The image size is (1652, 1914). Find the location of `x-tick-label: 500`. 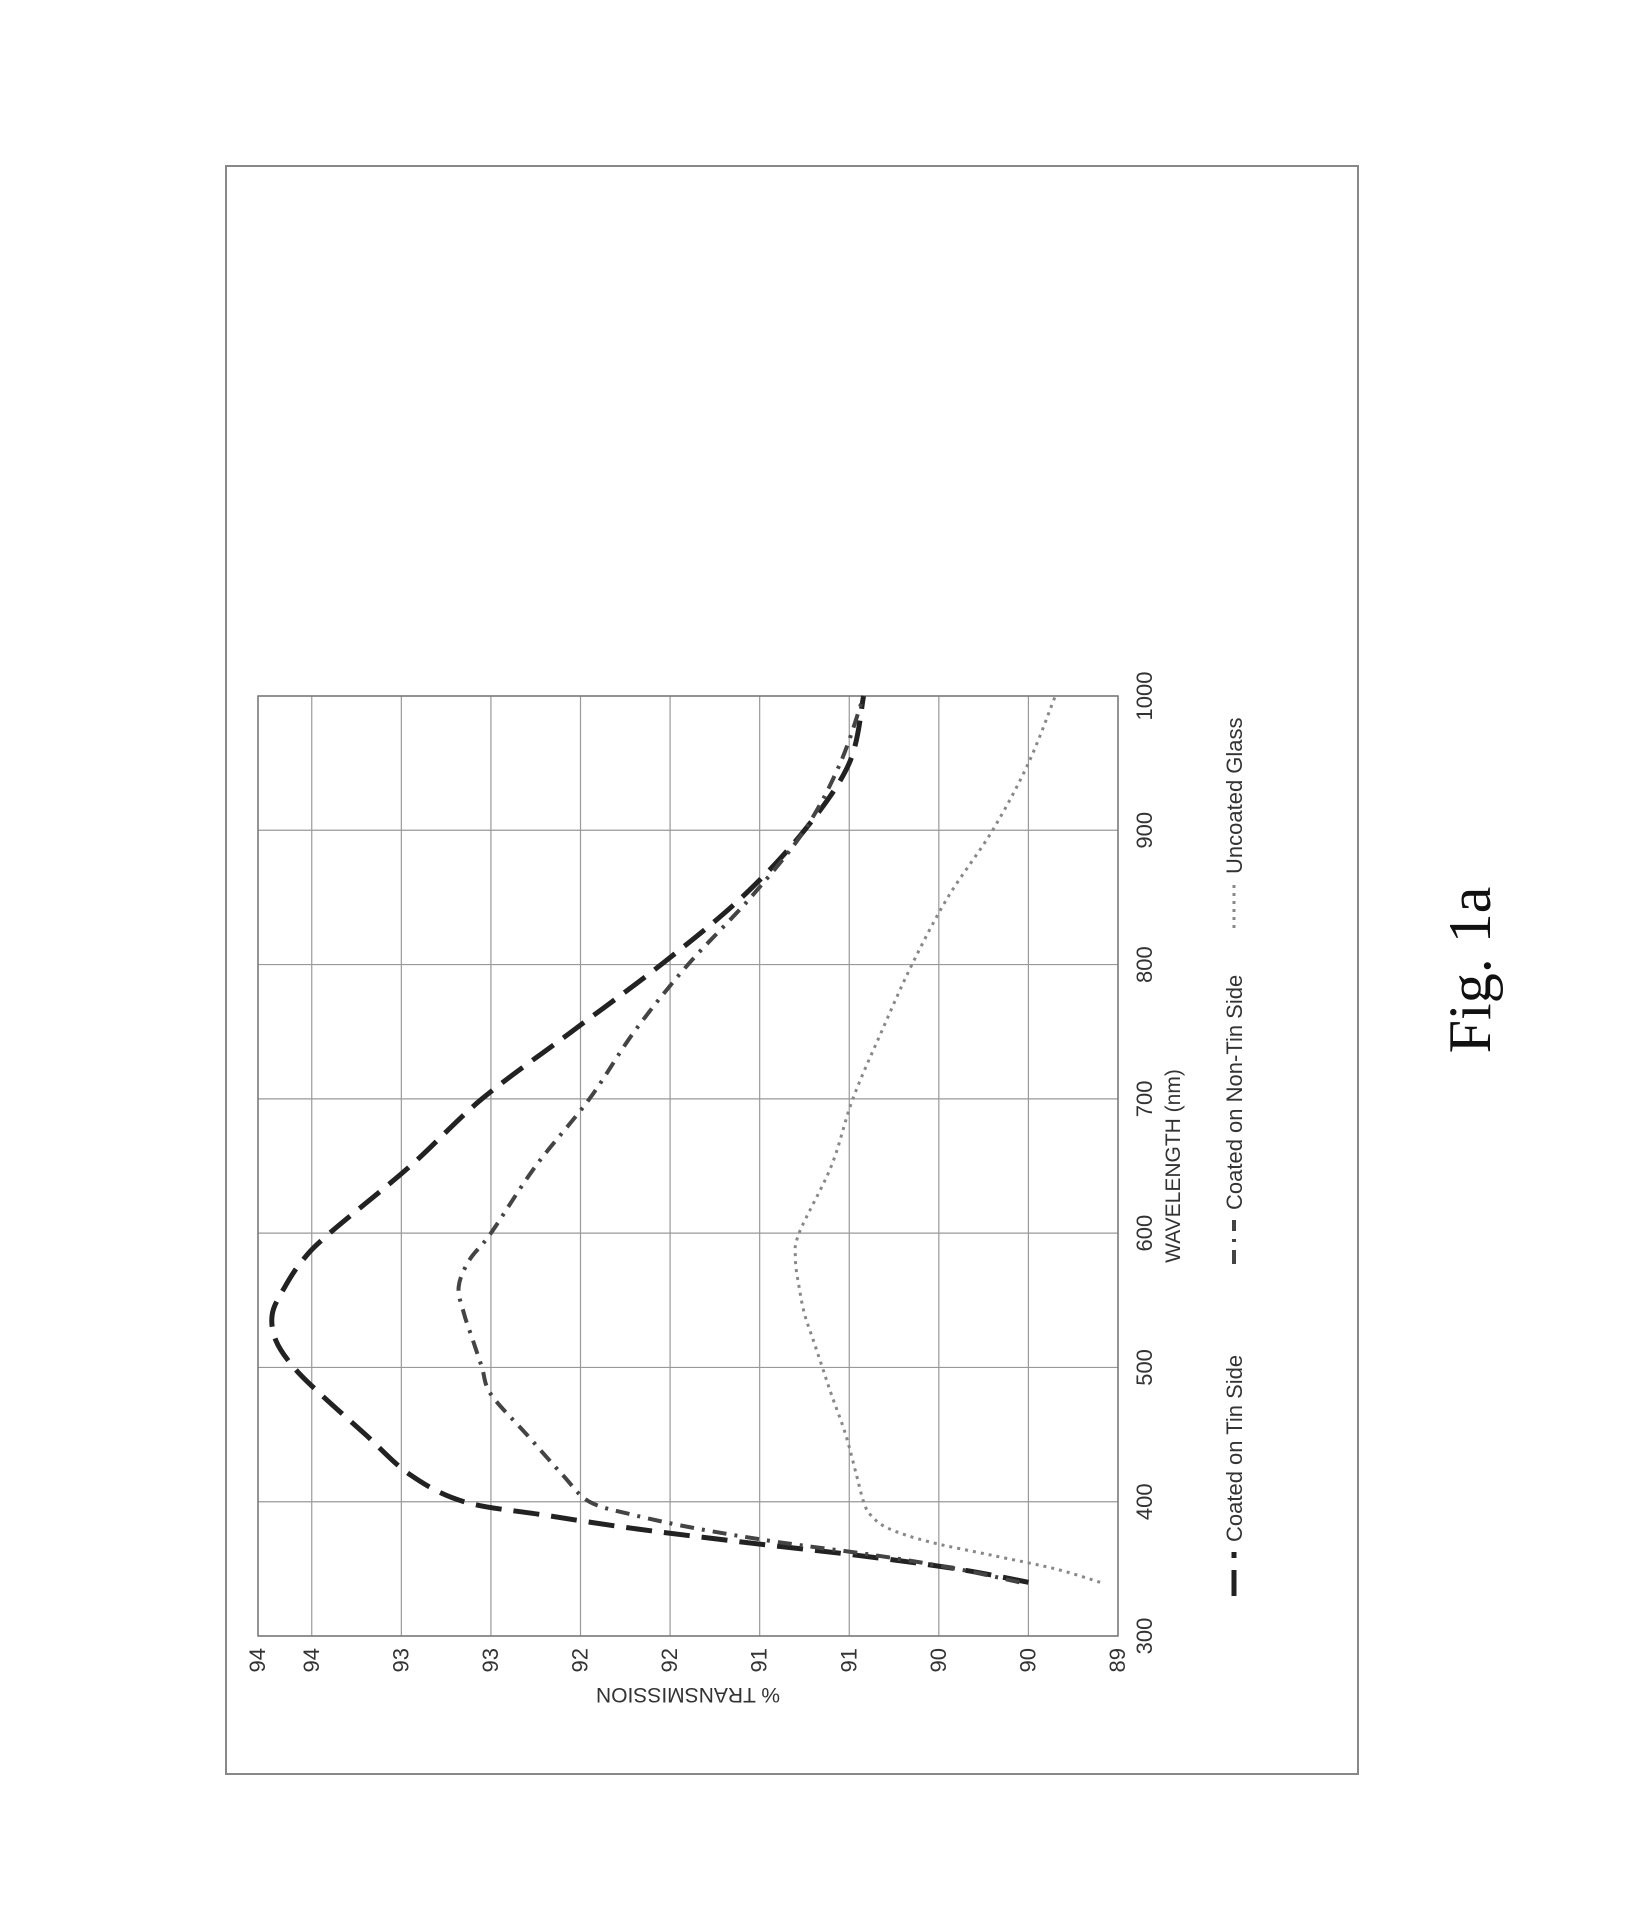

x-tick-label: 500 is located at coordinates (1144, 1367).